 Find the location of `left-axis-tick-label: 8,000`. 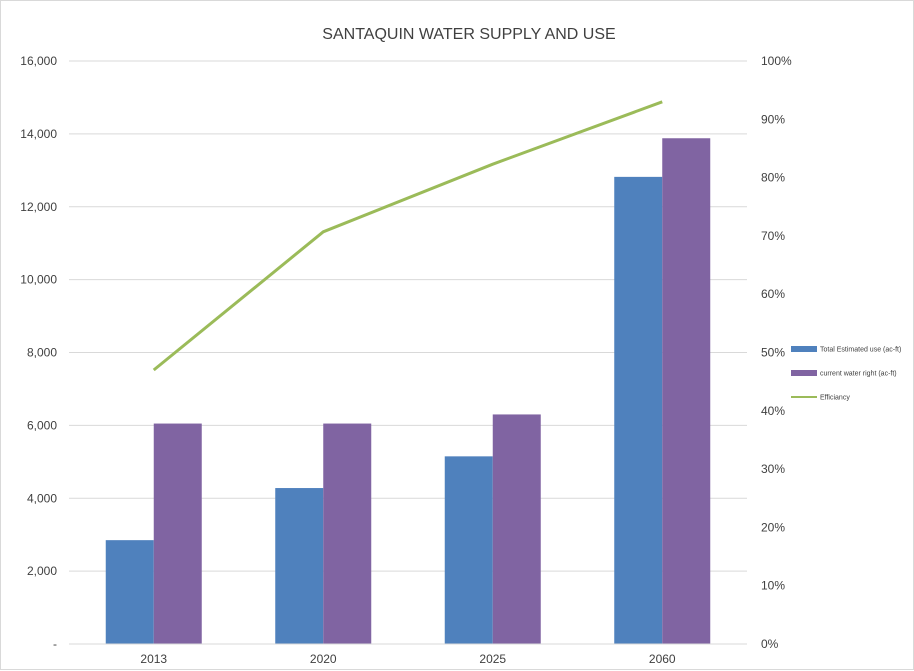

left-axis-tick-label: 8,000 is located at coordinates (42, 353).